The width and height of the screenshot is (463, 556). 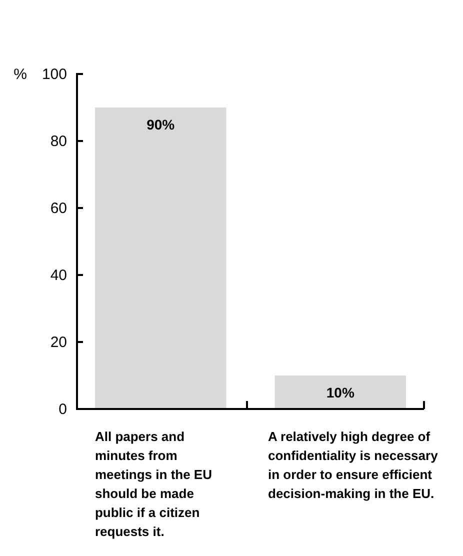 I want to click on y-axis-title: %, so click(x=20, y=74).